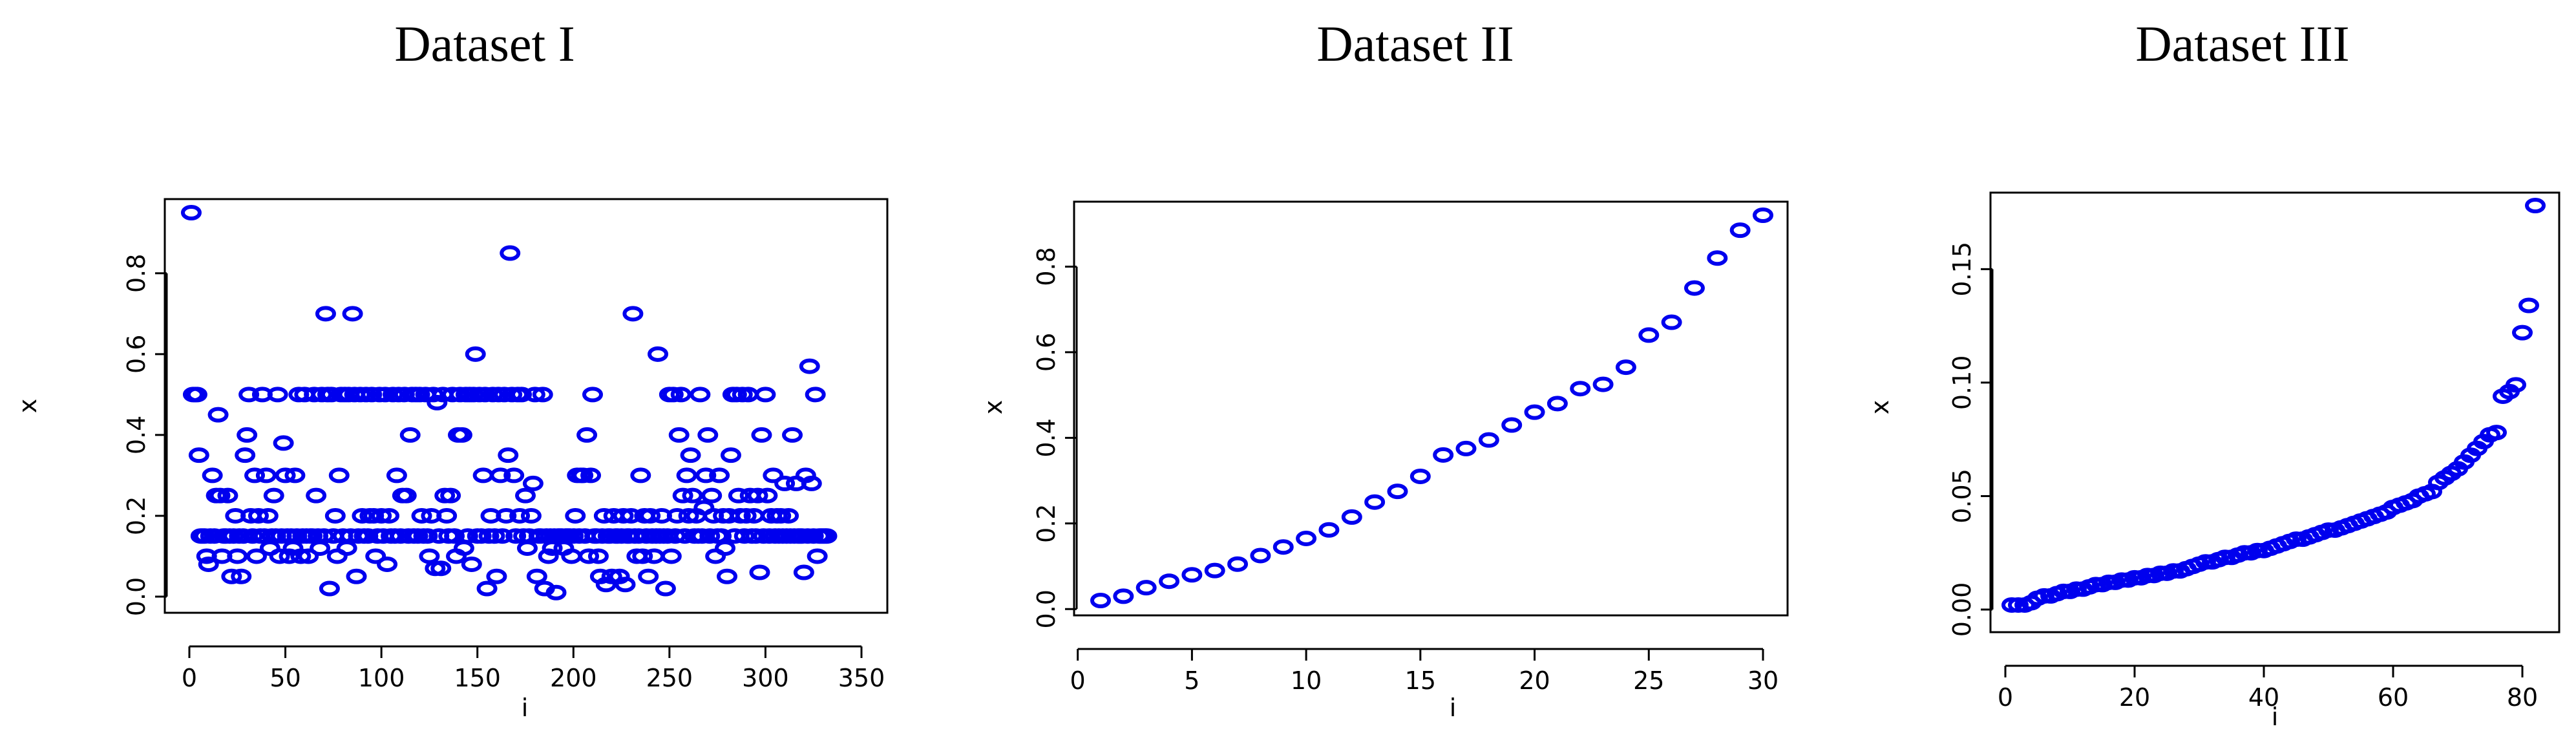  What do you see at coordinates (136, 273) in the screenshot?
I see `y-tick-label: 0.8` at bounding box center [136, 273].